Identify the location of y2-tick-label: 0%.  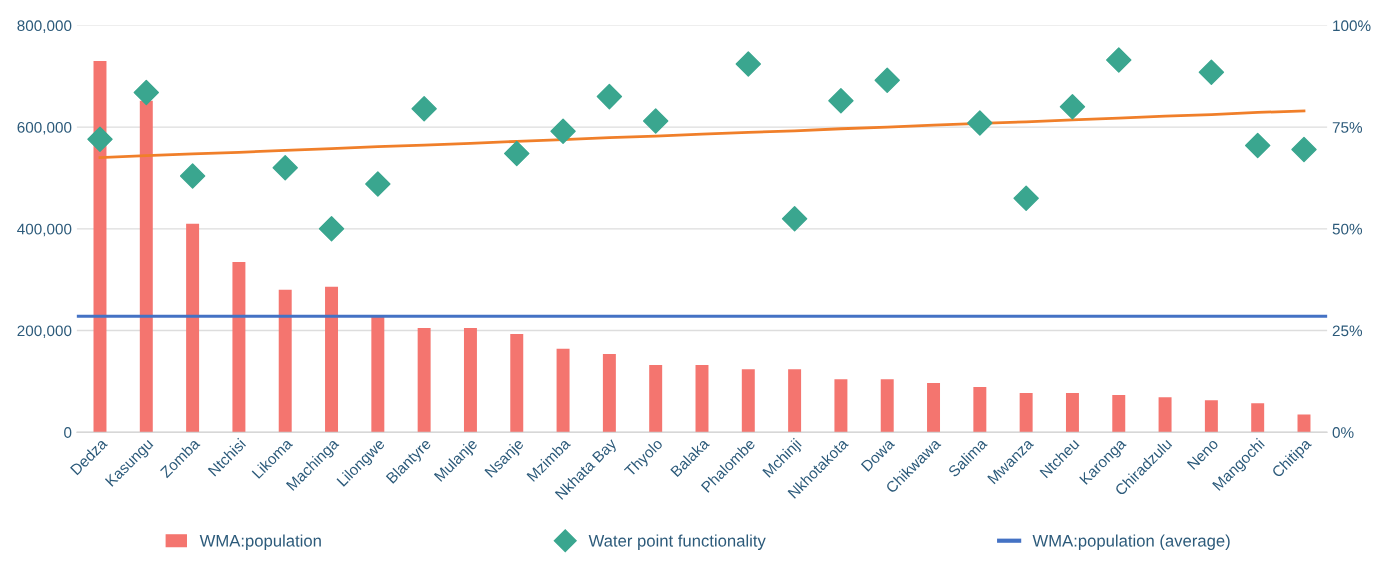
(1343, 432).